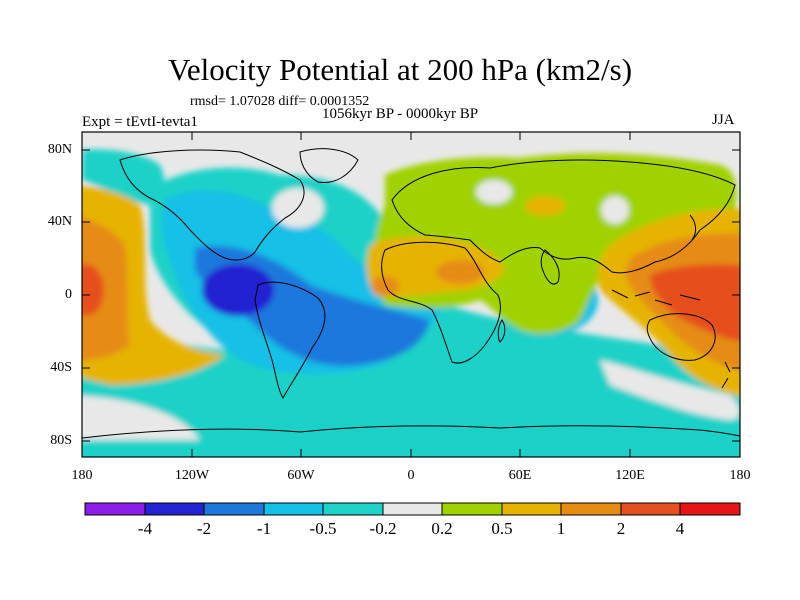 This screenshot has width=800, height=600. Describe the element at coordinates (670, 390) in the screenshot. I see `neutral-south-indian` at that location.